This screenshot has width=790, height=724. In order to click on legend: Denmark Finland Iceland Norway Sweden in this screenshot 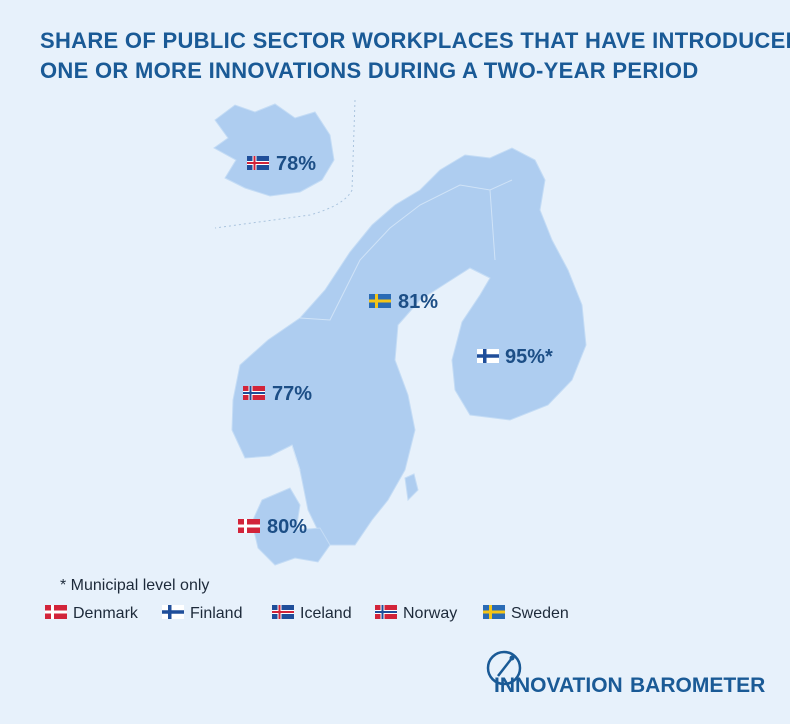, I will do `click(307, 613)`.